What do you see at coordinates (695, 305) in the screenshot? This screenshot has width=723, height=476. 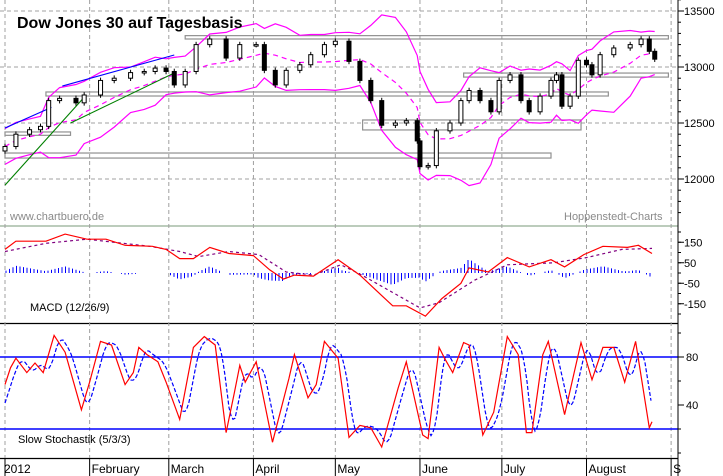 I see `macd-tick-label: -150` at bounding box center [695, 305].